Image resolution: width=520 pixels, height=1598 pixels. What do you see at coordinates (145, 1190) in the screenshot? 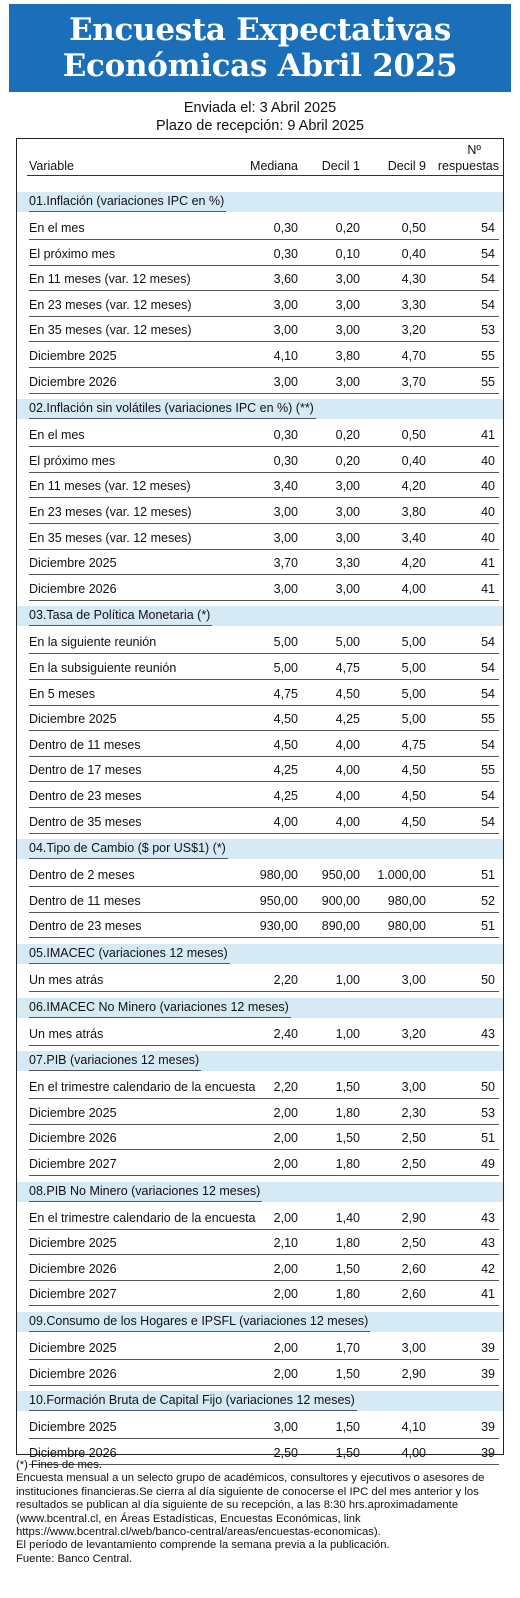
I see `section-title: 08.PIB No Minero (variaciones 12 meses)` at bounding box center [145, 1190].